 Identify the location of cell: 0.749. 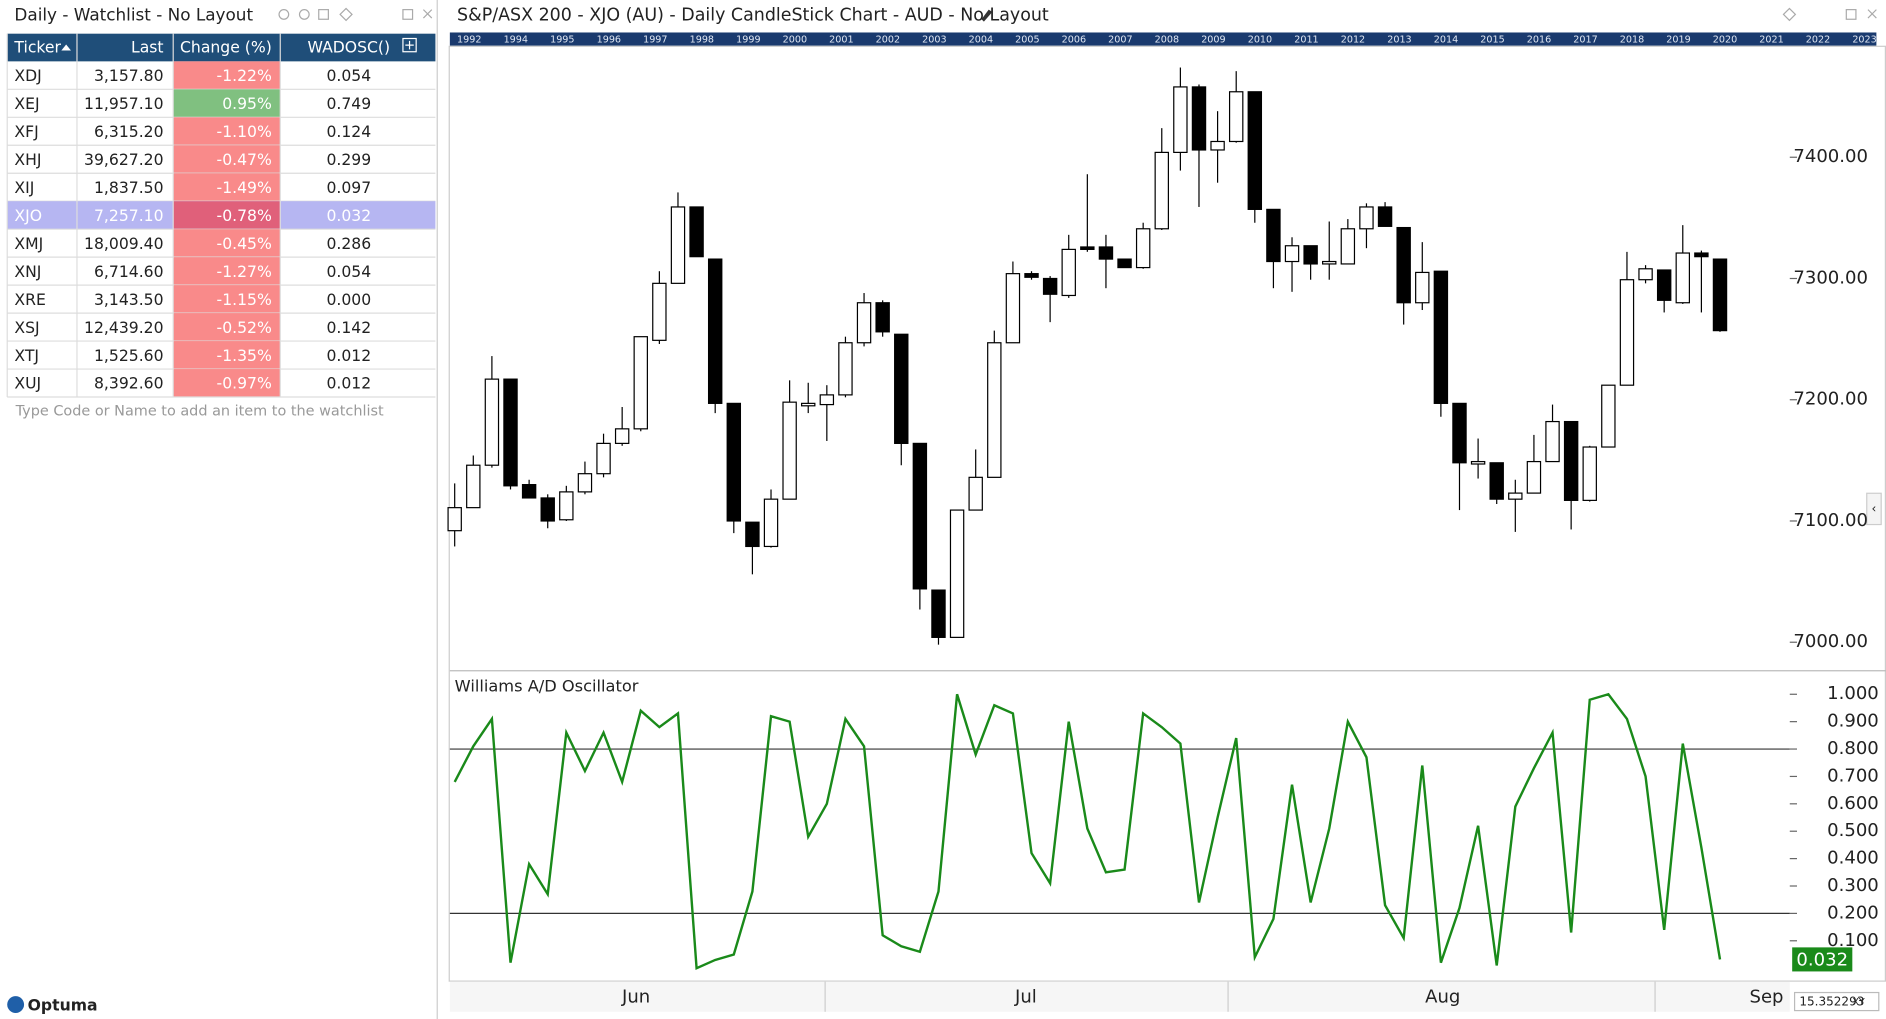
(348, 103).